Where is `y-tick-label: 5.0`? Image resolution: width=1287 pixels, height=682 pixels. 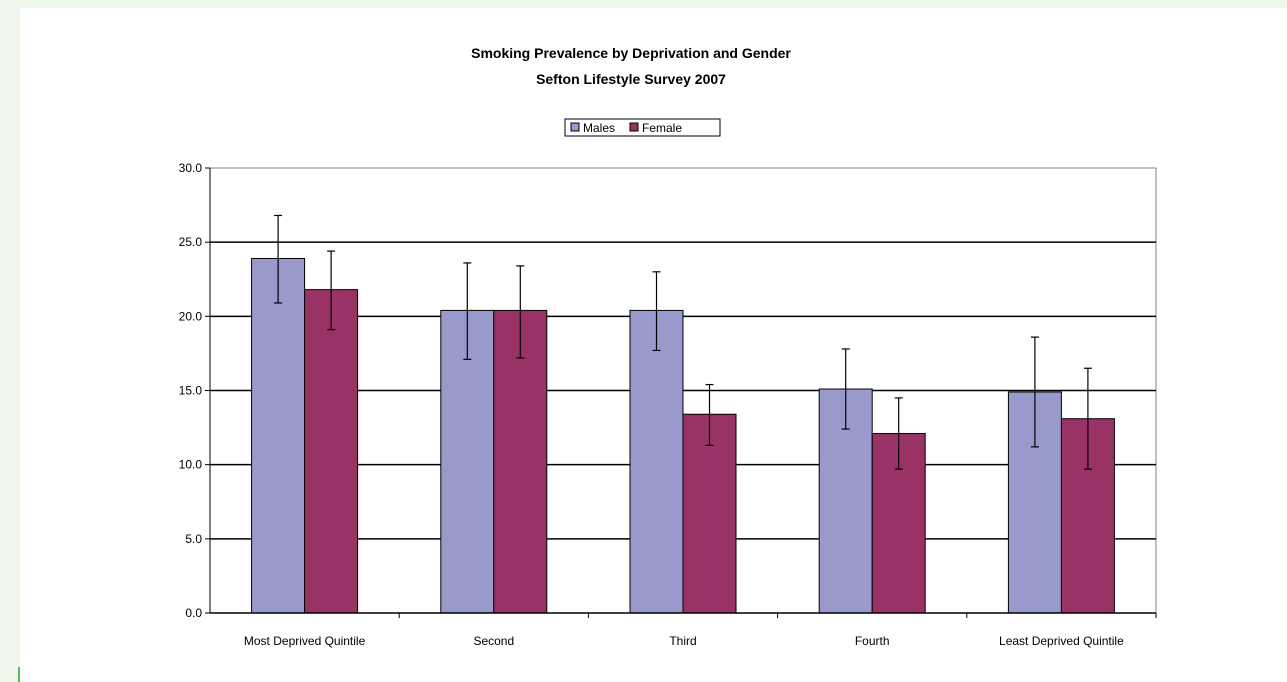
y-tick-label: 5.0 is located at coordinates (193, 539).